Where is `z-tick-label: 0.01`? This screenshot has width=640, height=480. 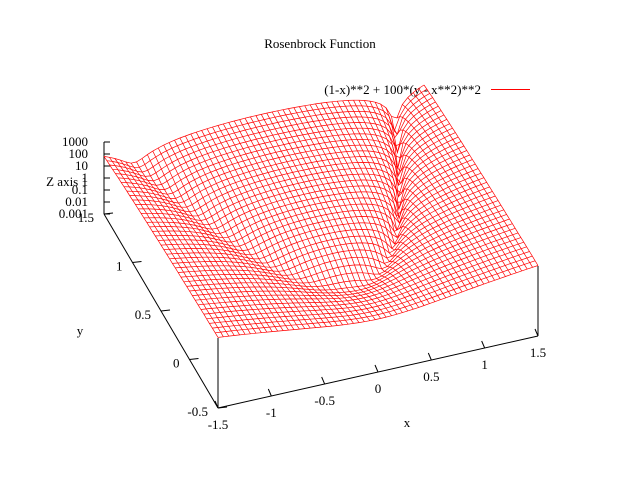 z-tick-label: 0.01 is located at coordinates (76, 201).